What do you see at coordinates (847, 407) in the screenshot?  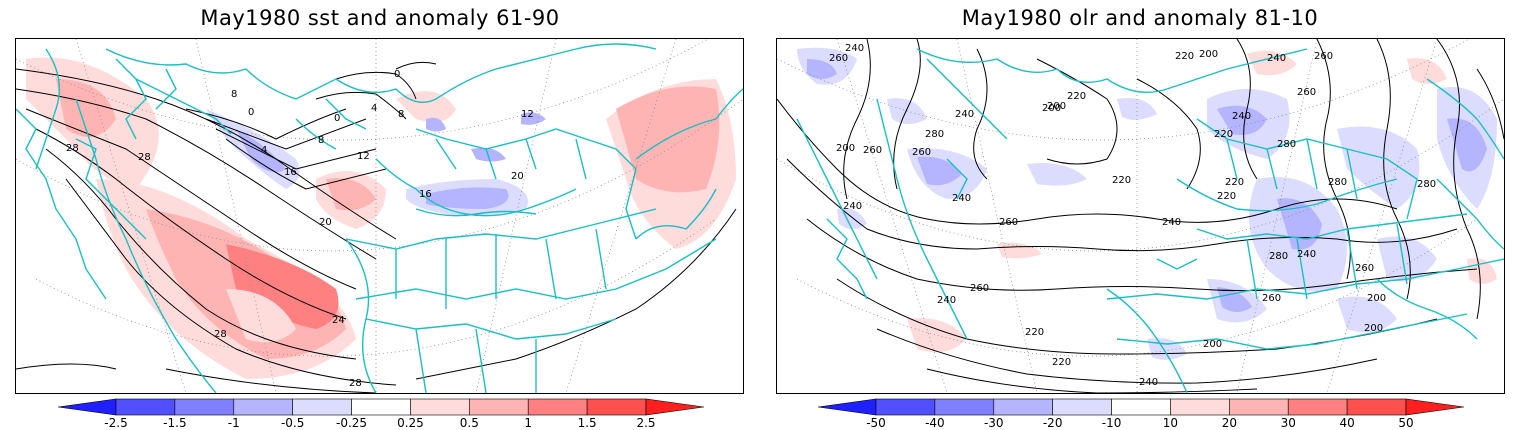 I see `colorbar-min-arrow` at bounding box center [847, 407].